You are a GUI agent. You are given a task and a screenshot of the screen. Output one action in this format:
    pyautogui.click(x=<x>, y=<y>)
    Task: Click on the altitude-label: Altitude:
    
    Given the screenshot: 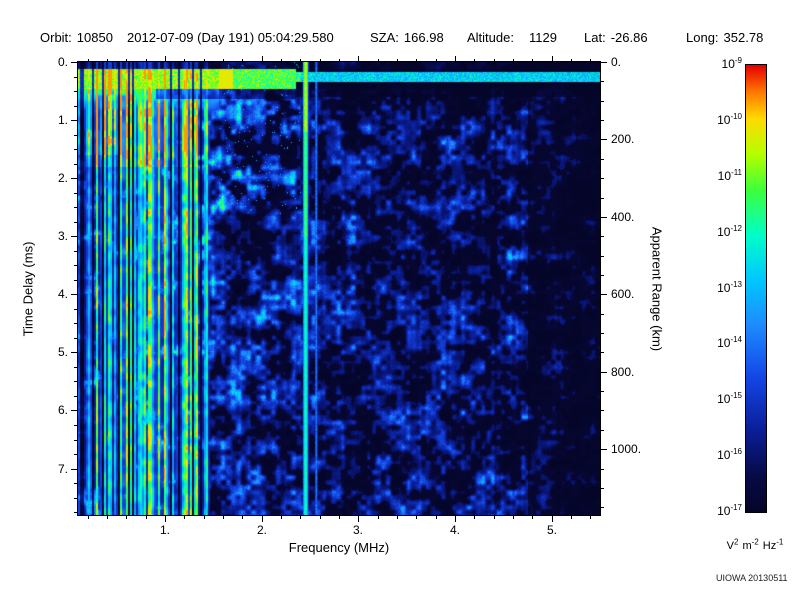 What is the action you would take?
    pyautogui.click(x=490, y=37)
    